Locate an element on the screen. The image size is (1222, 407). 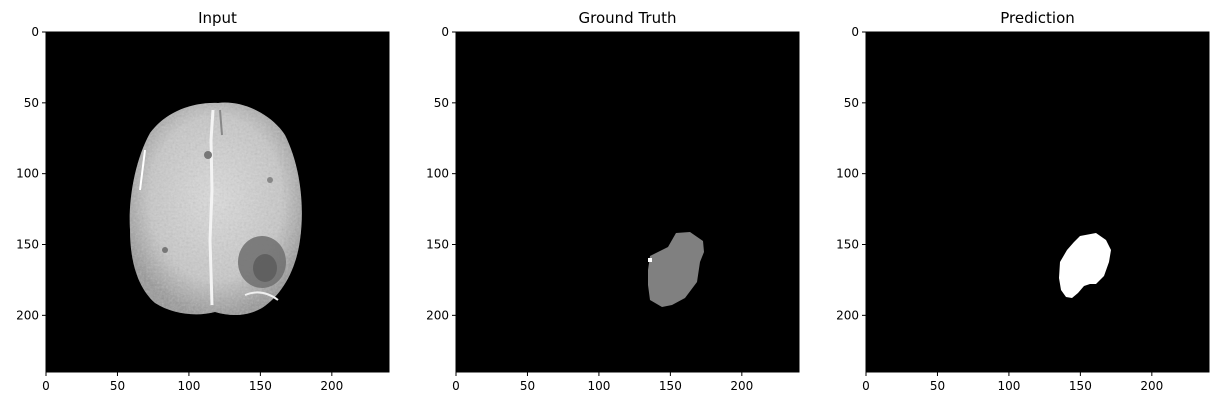
brain-image is located at coordinates (215, 209).